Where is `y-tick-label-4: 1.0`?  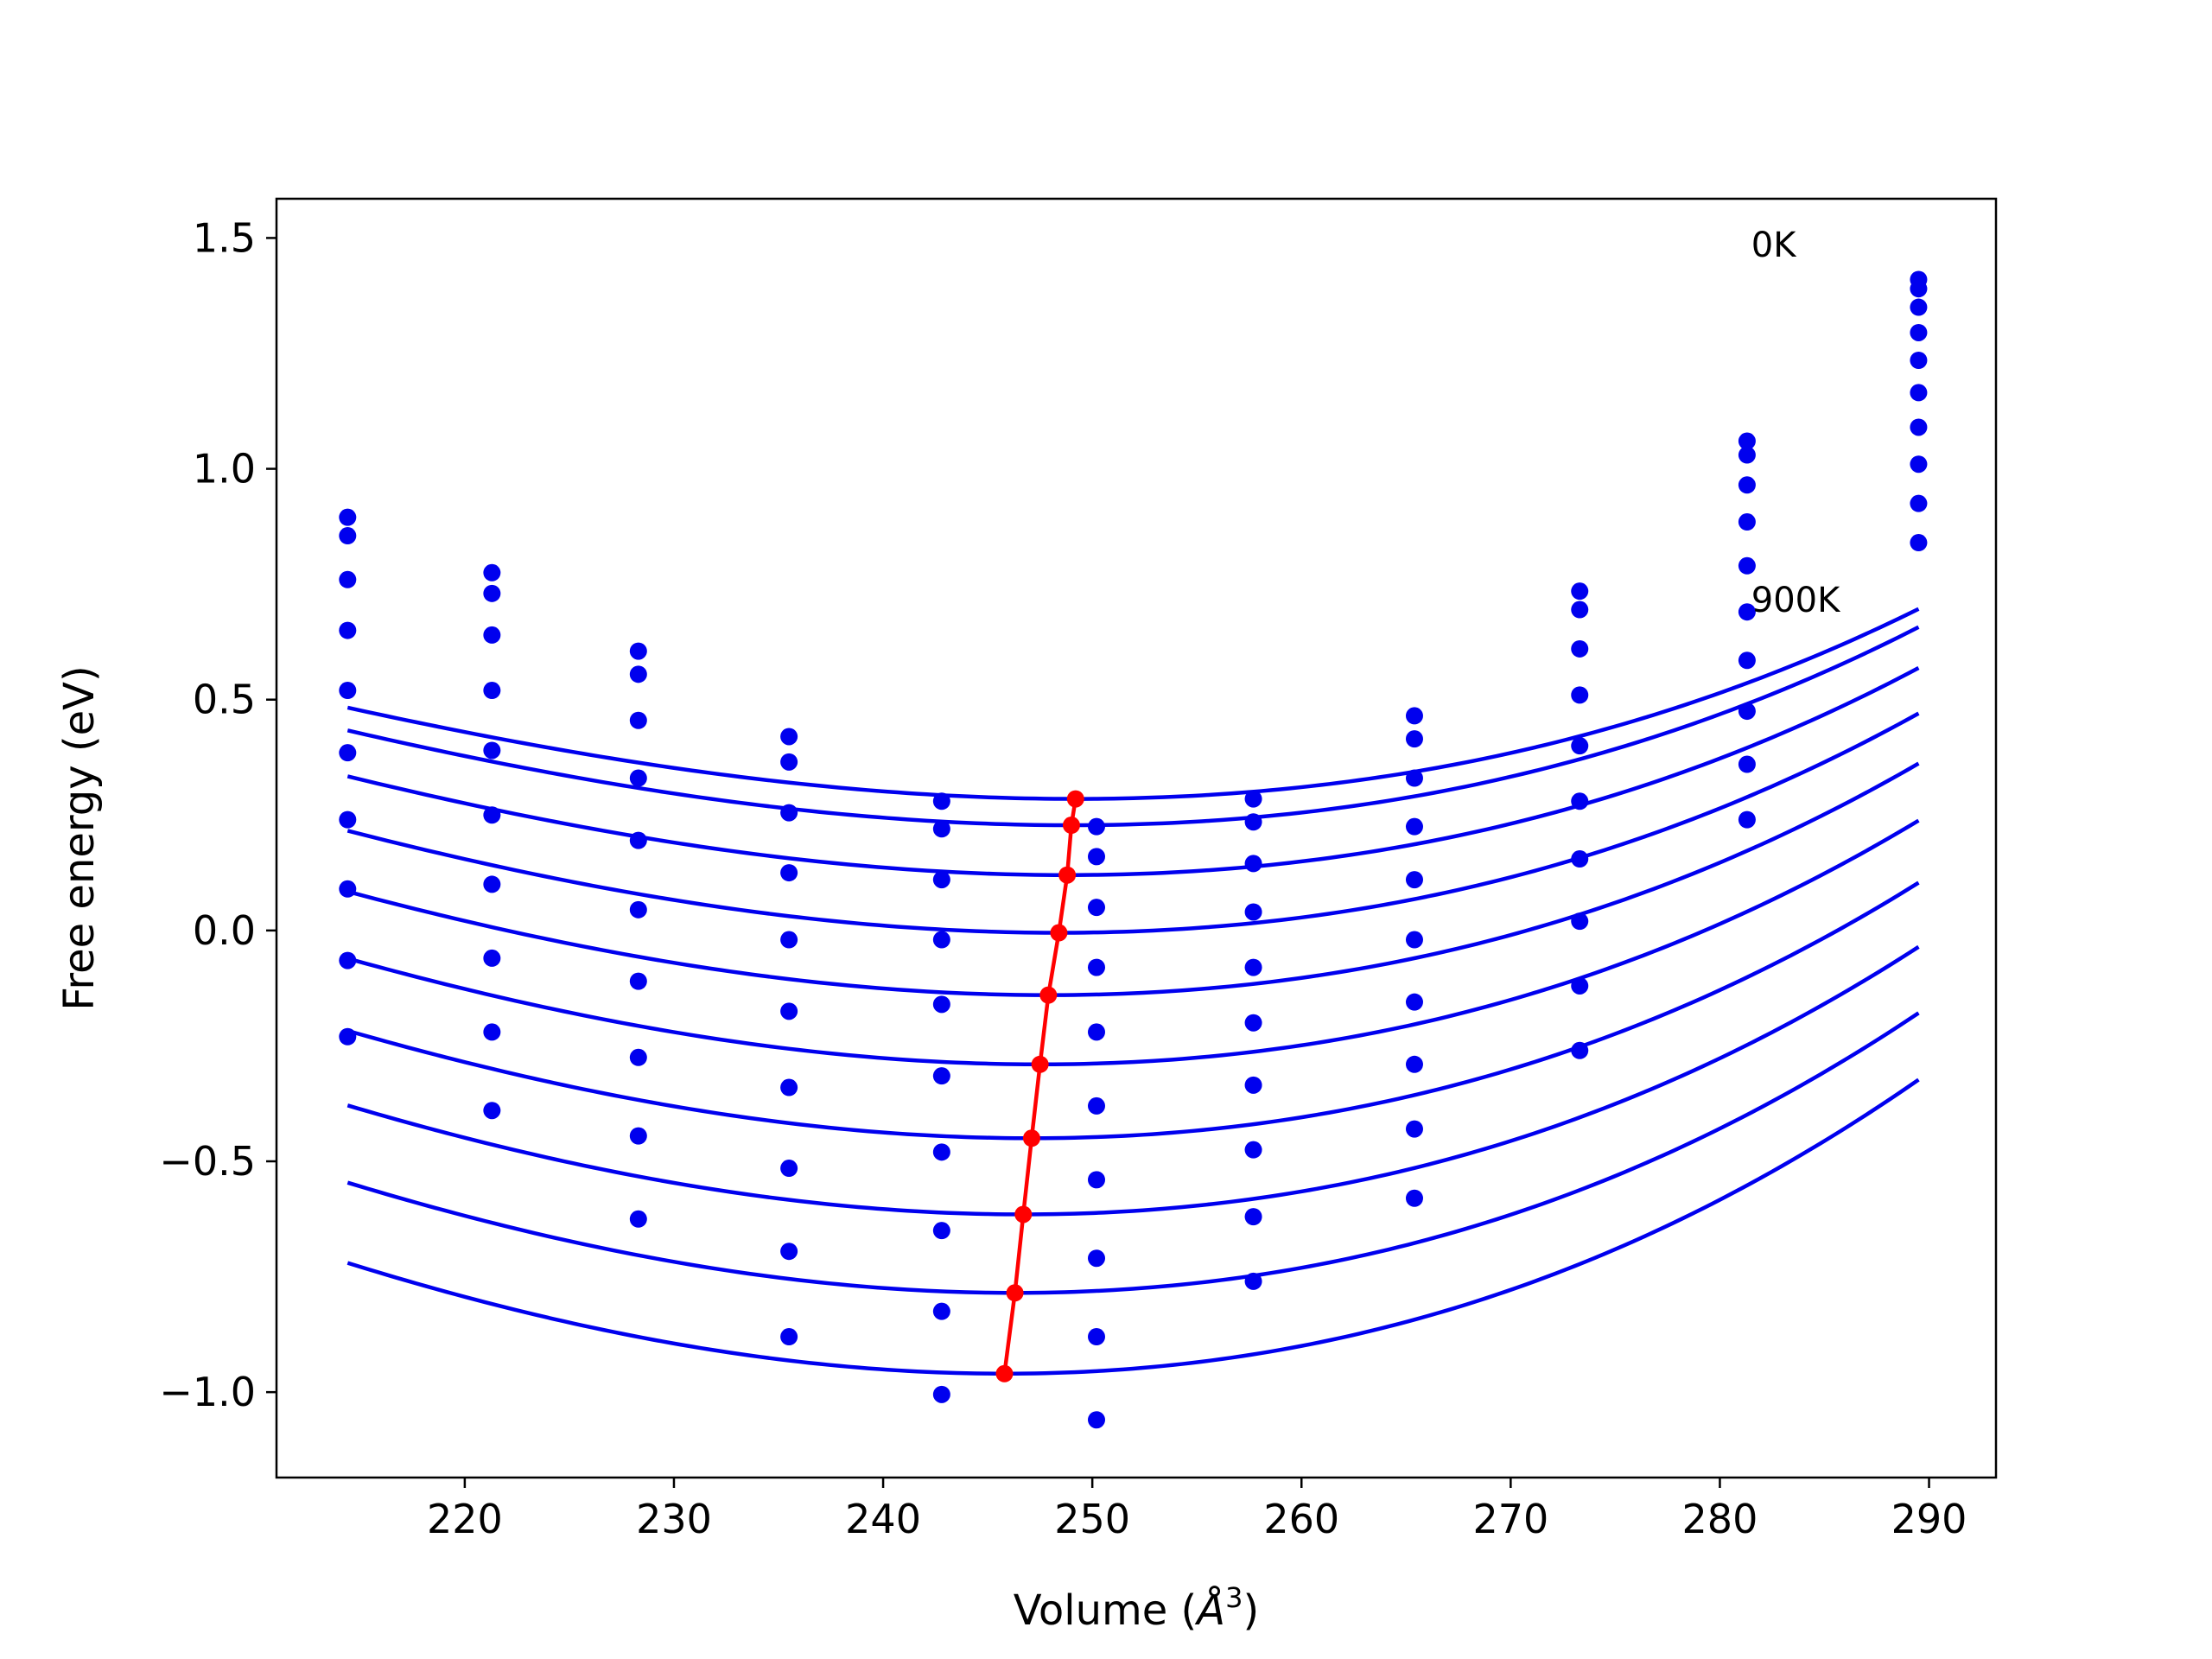
y-tick-label-4: 1.0 is located at coordinates (224, 469).